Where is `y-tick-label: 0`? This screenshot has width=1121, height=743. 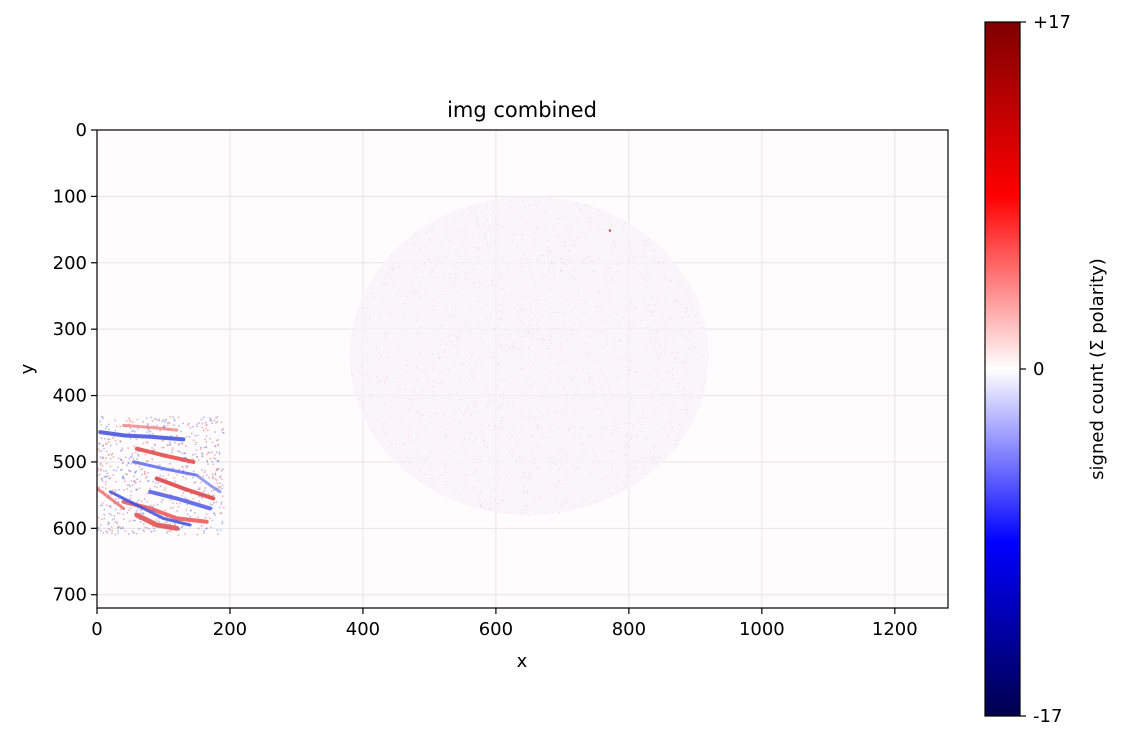 y-tick-label: 0 is located at coordinates (81, 130).